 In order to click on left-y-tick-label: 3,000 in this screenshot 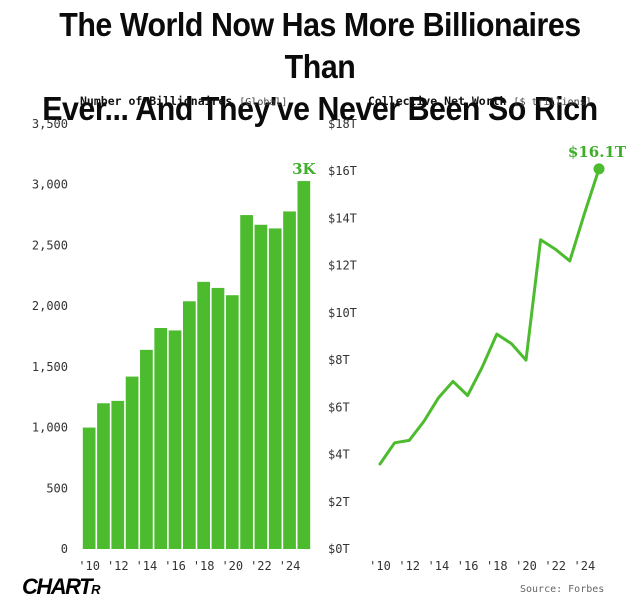, I will do `click(50, 185)`.